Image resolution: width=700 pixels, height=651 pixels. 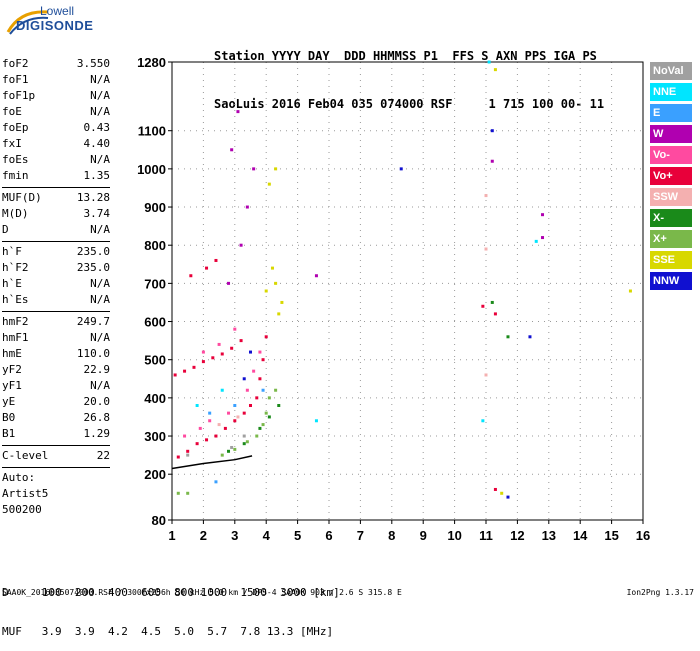 What do you see at coordinates (93, 353) in the screenshot?
I see `param-value: 110.0` at bounding box center [93, 353].